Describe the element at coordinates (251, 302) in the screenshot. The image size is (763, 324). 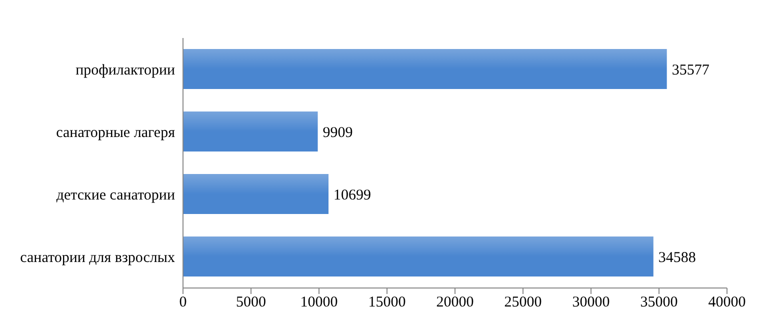
I see `x-tick-label: 5000` at that location.